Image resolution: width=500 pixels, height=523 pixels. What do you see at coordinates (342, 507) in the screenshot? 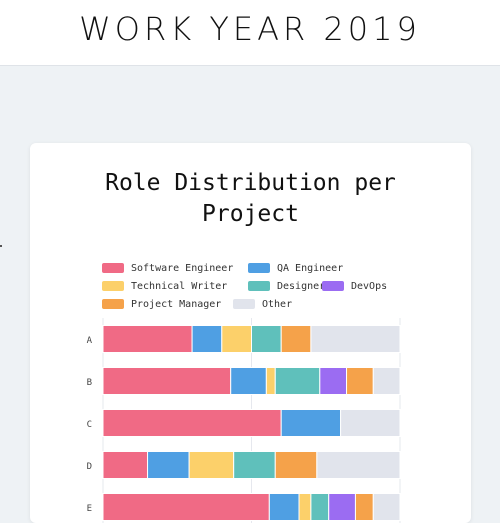
I see `bar-e-devops` at bounding box center [342, 507].